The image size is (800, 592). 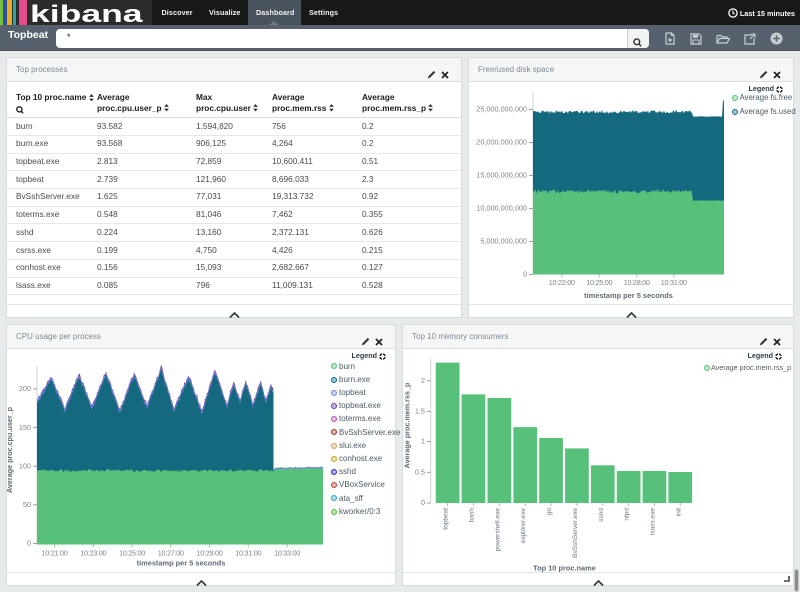 What do you see at coordinates (562, 282) in the screenshot?
I see `svg-text: 10:22:00` at bounding box center [562, 282].